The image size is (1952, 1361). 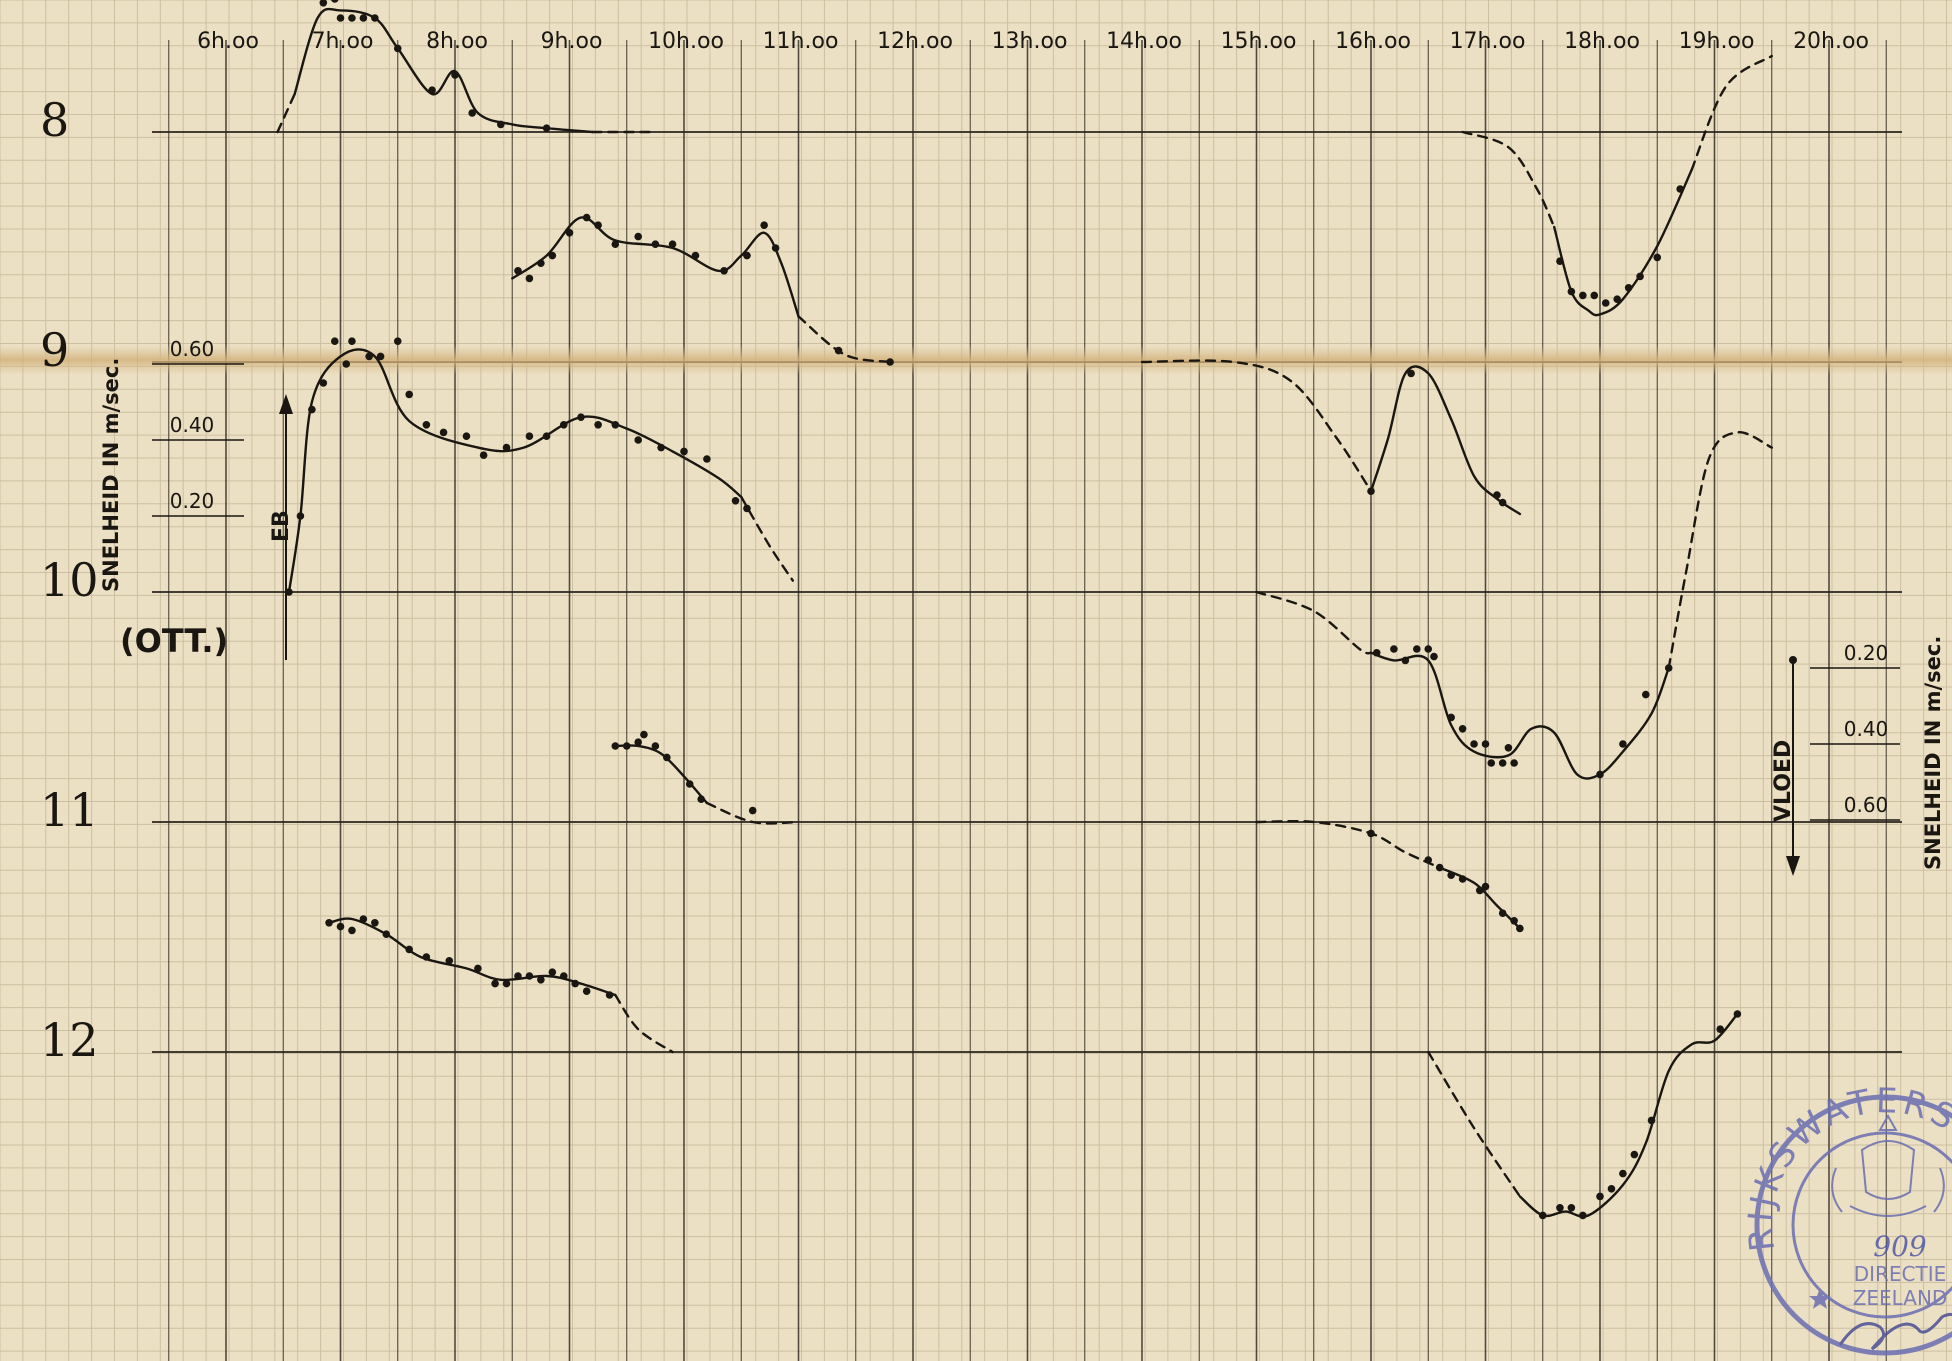 What do you see at coordinates (1871, 1225) in the screenshot?
I see `stamp-inner-ring` at bounding box center [1871, 1225].